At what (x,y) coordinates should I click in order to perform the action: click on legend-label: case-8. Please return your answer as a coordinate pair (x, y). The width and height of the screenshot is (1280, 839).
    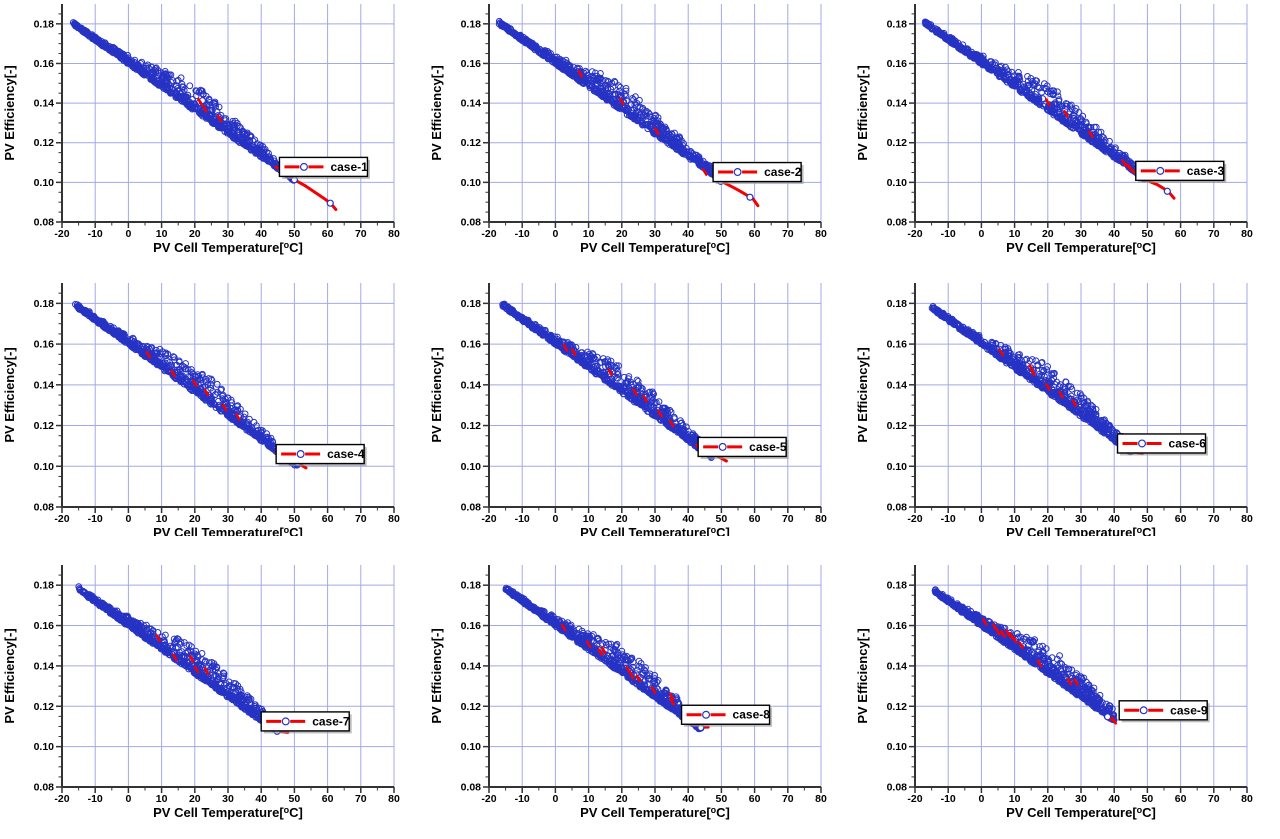
    Looking at the image, I should click on (751, 715).